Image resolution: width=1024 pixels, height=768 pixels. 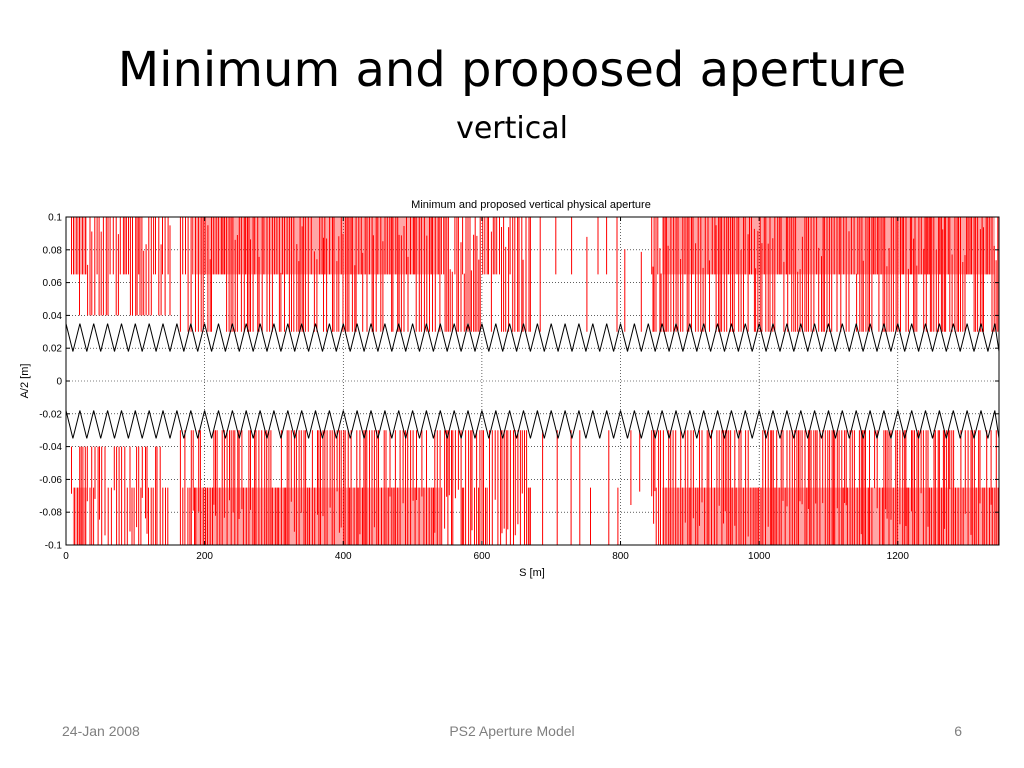 I want to click on x-tick-label: 0, so click(x=66, y=556).